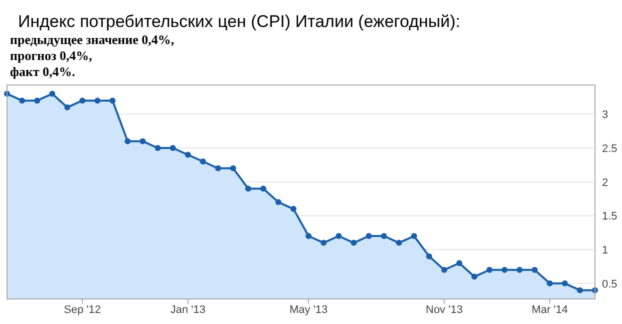 Image resolution: width=622 pixels, height=324 pixels. What do you see at coordinates (605, 182) in the screenshot?
I see `y-tick-label: 2` at bounding box center [605, 182].